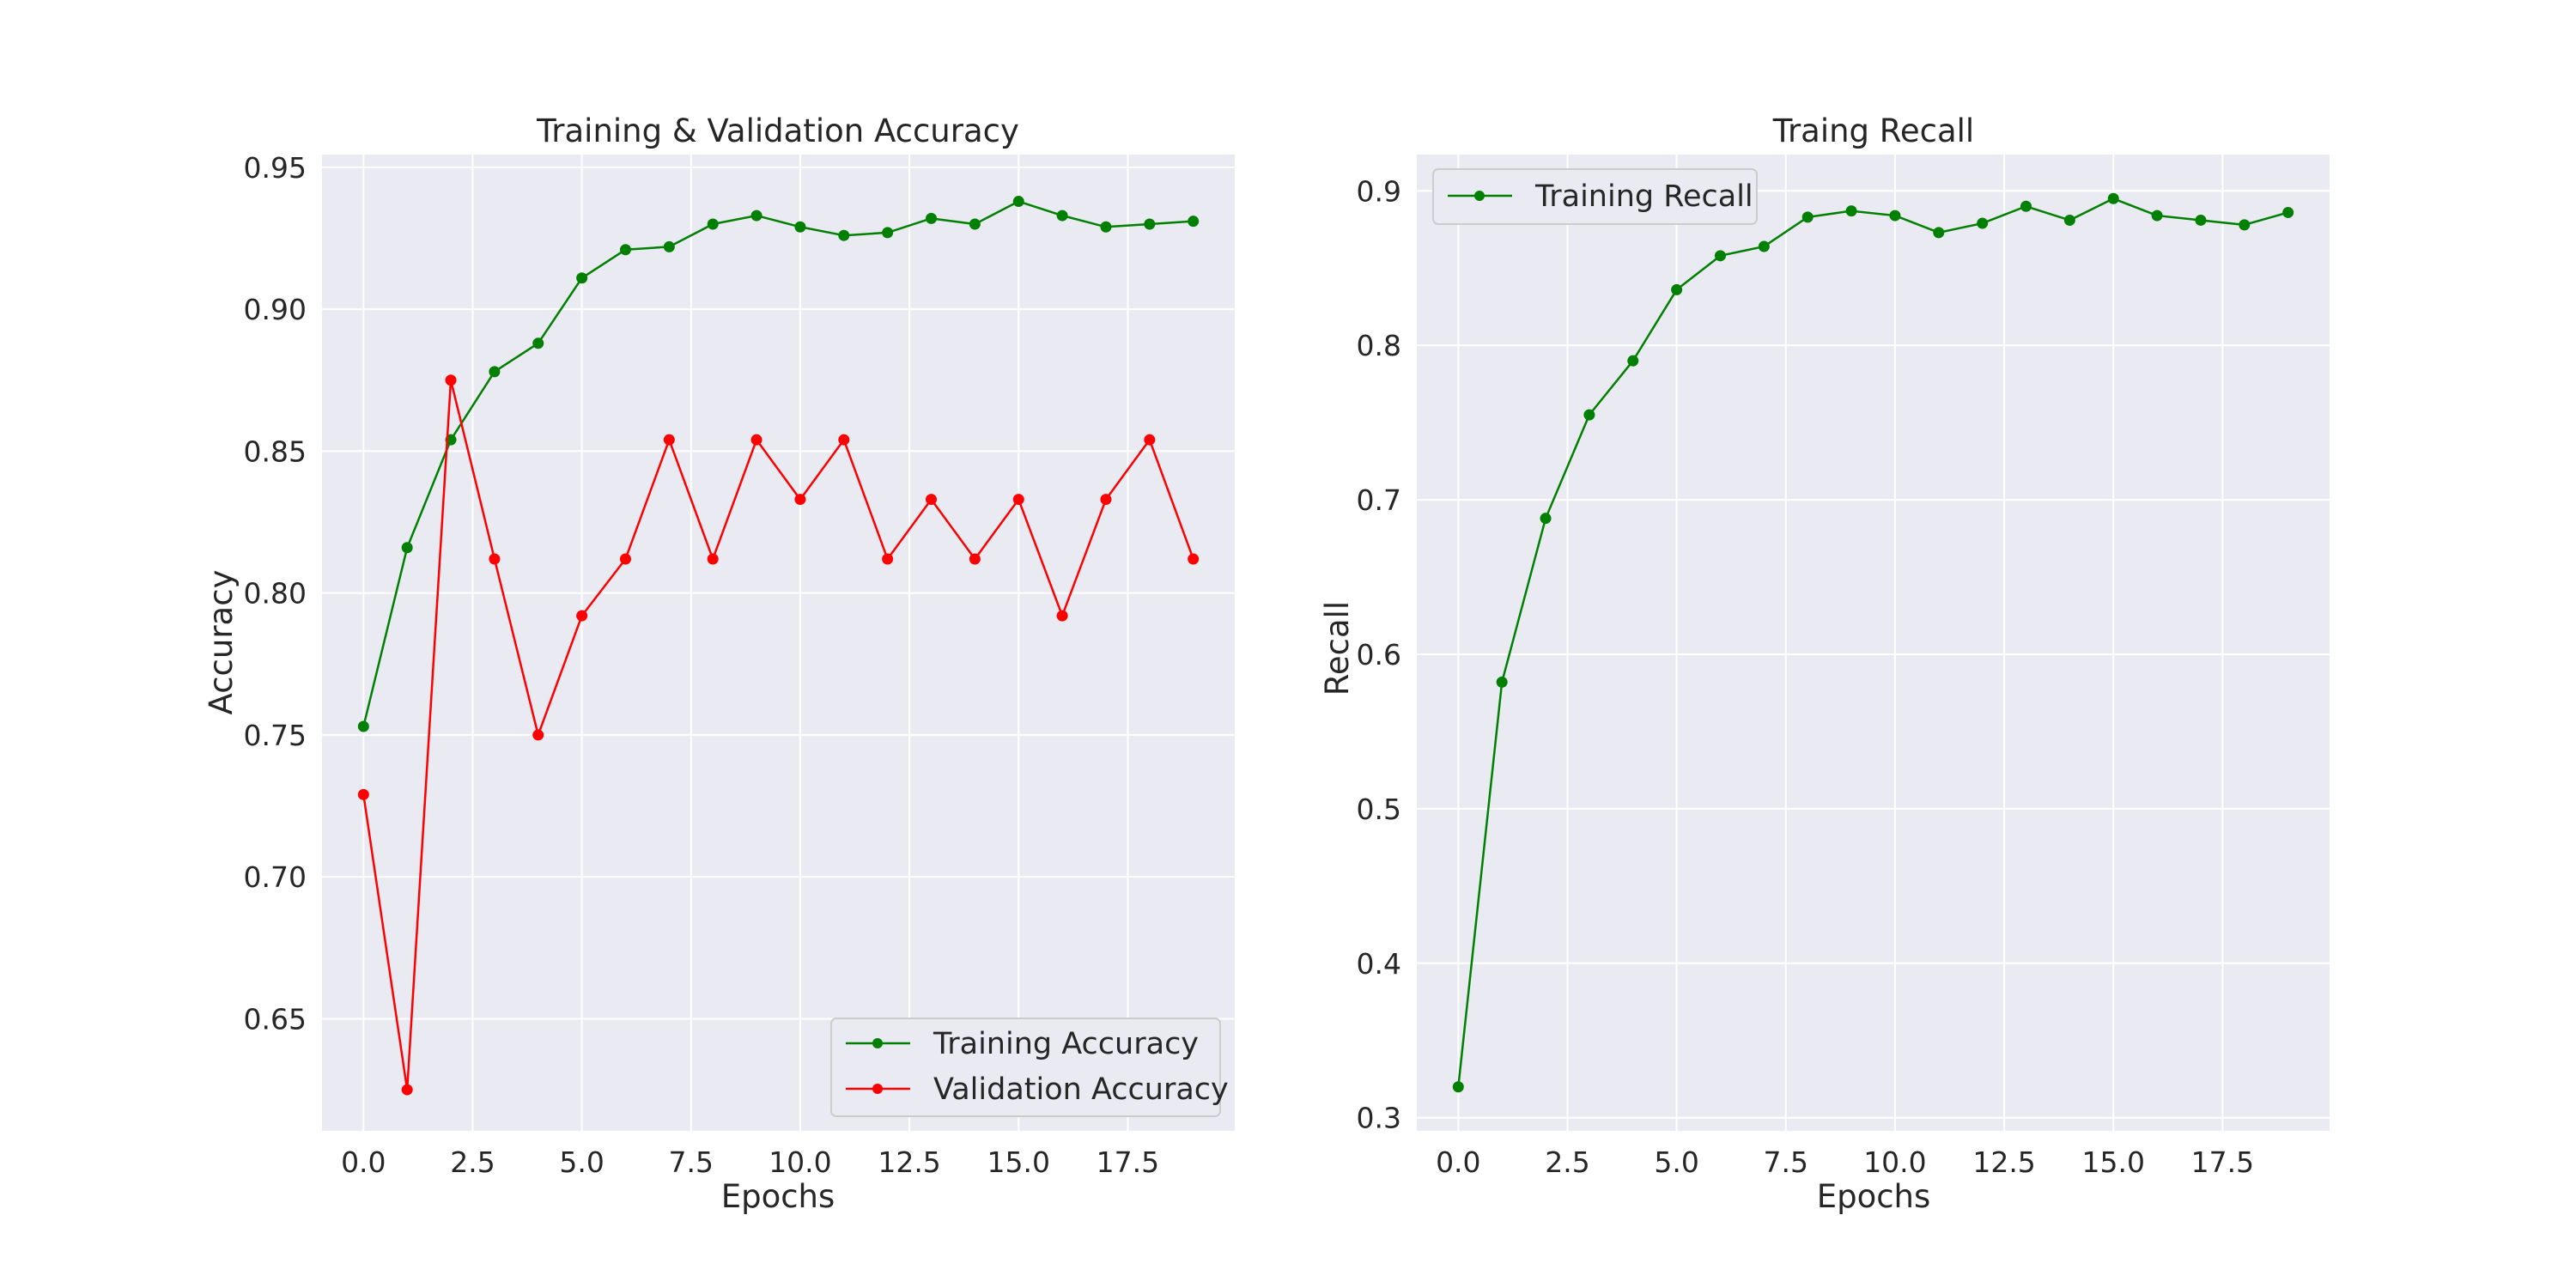  Describe the element at coordinates (275, 877) in the screenshot. I see `accuracy-y-tick-label: 0.70` at that location.